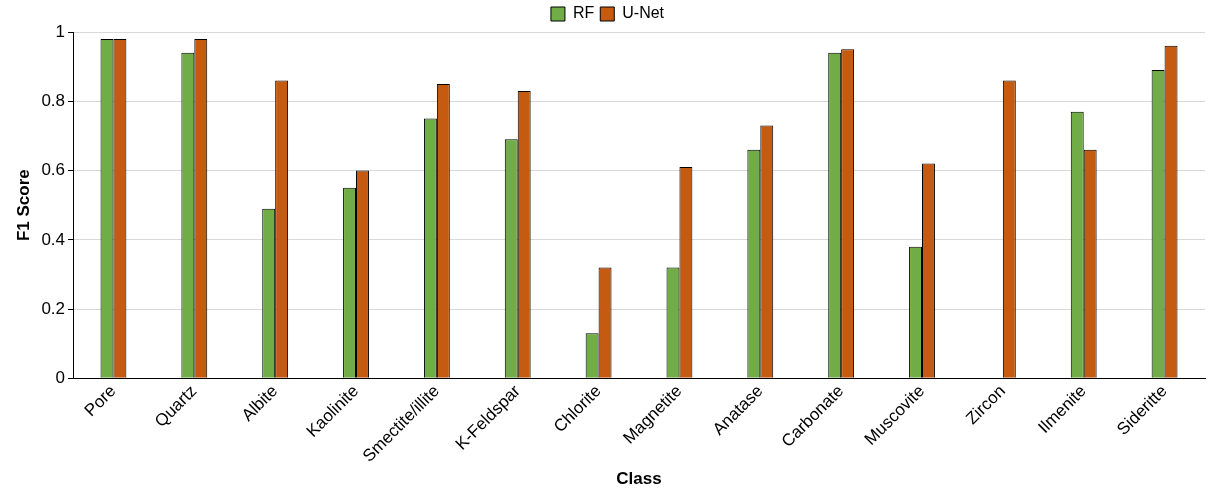  I want to click on y-tick-label: 0.4, so click(53, 239).